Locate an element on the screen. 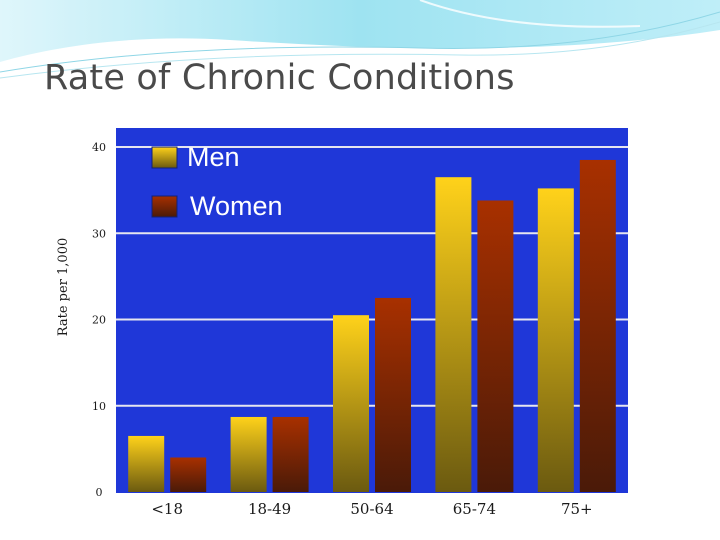 Image resolution: width=720 pixels, height=540 pixels. x-tick-label: 50-64 is located at coordinates (371, 509).